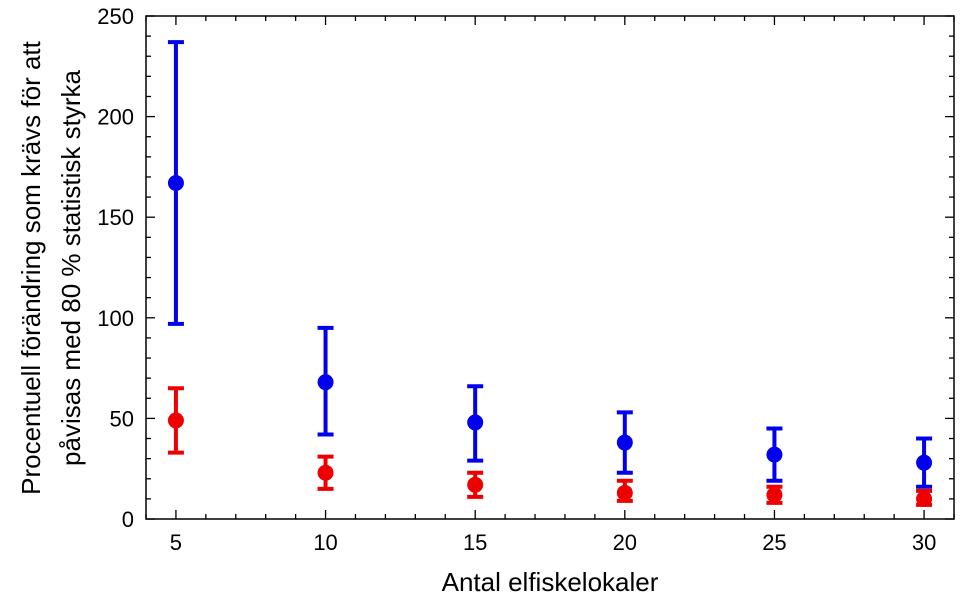  I want to click on y-tick-label: 0, so click(128, 519).